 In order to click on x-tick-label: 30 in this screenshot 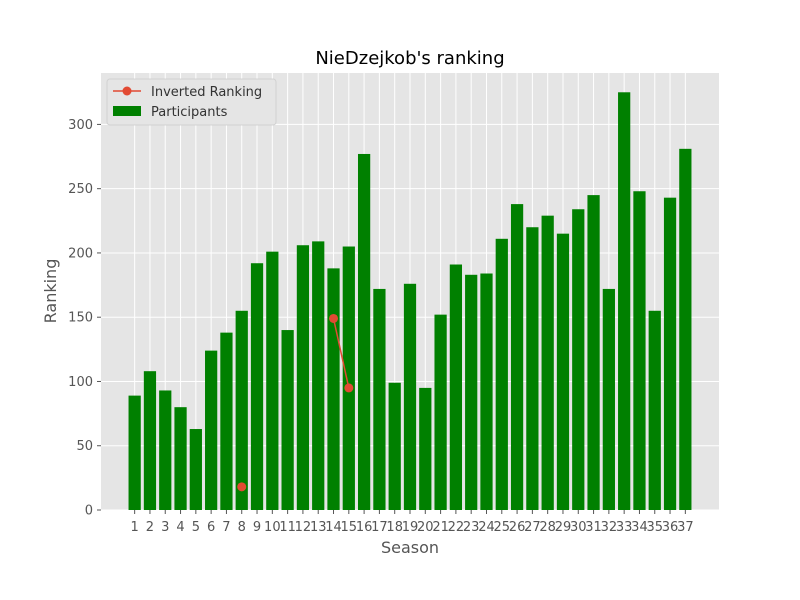, I will do `click(578, 527)`.